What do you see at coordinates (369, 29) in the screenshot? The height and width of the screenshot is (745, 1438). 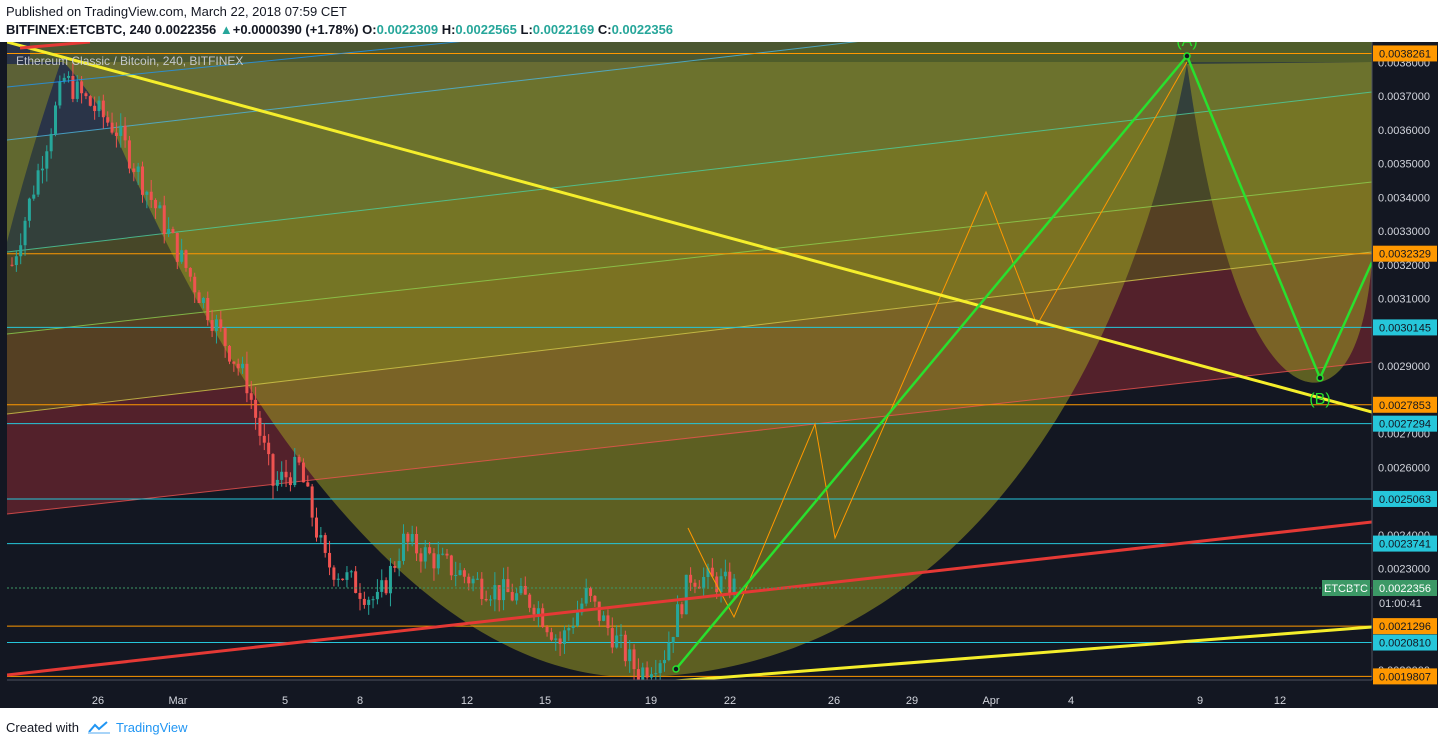 I see `open-label: O:` at bounding box center [369, 29].